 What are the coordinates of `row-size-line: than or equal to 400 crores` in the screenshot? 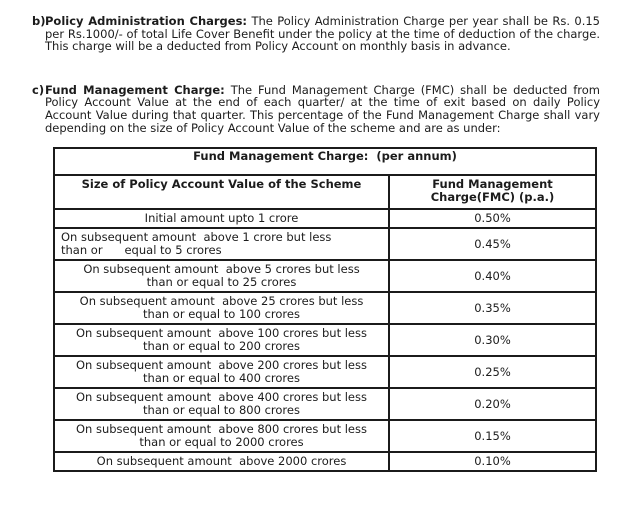 It's located at (221, 378).